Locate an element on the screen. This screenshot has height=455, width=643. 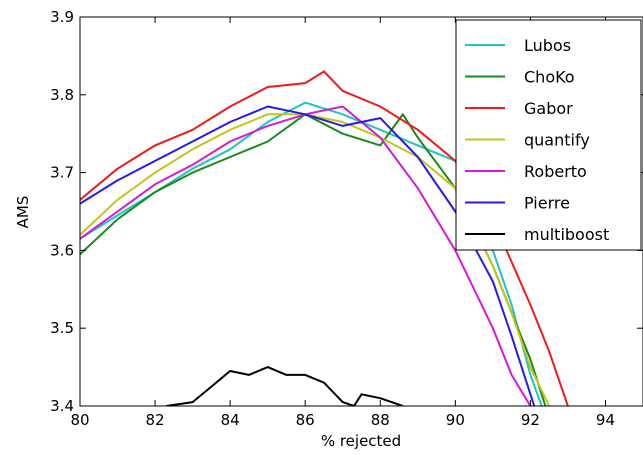
legend-label: Roberto is located at coordinates (555, 171).